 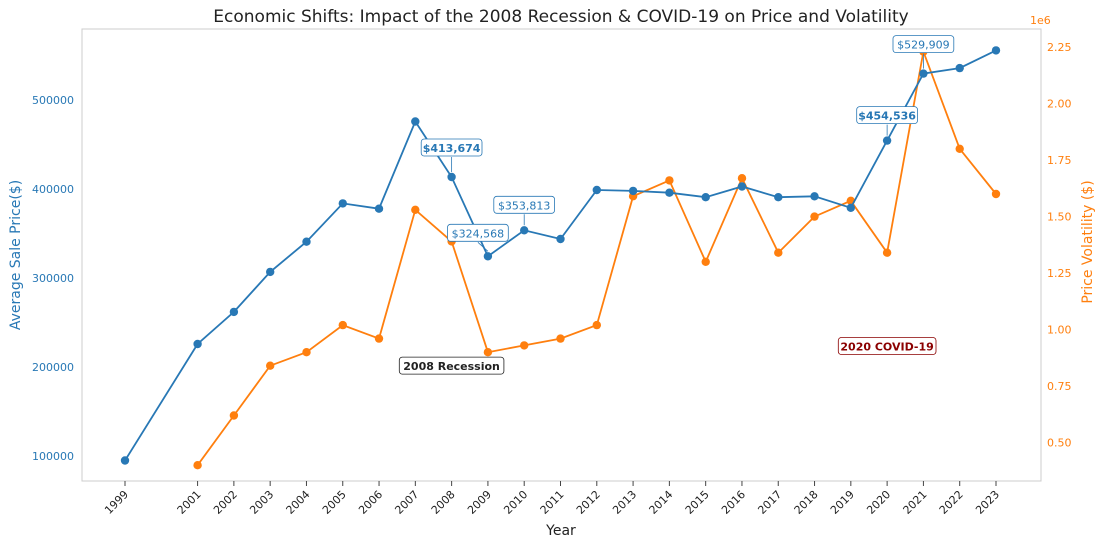 I want to click on covid-event-box, so click(x=887, y=346).